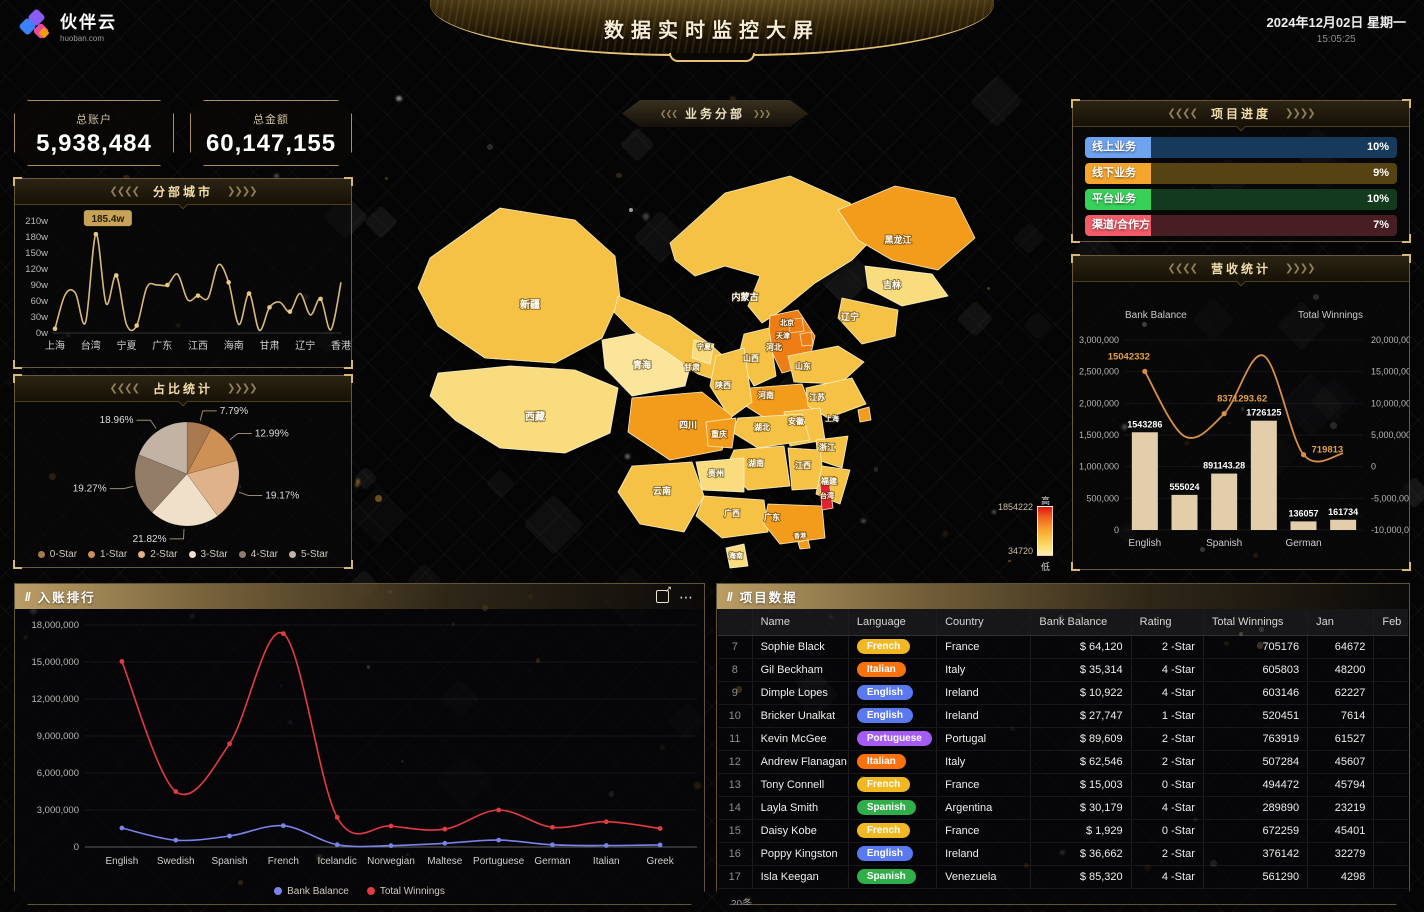 The width and height of the screenshot is (1424, 912). What do you see at coordinates (58, 810) in the screenshot?
I see `svg-text: 3,000,000` at bounding box center [58, 810].